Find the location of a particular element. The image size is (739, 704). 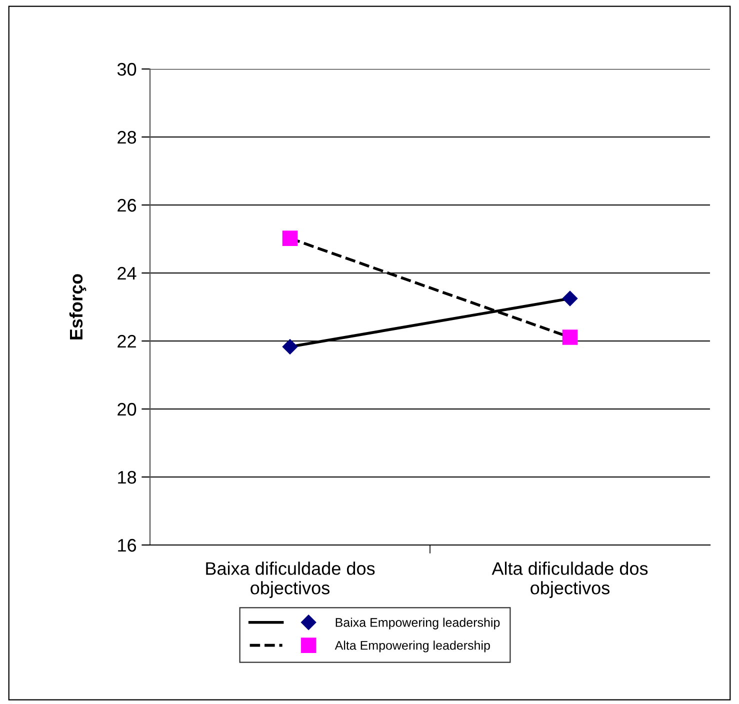

y-axis-title: Esforço is located at coordinates (77, 307).